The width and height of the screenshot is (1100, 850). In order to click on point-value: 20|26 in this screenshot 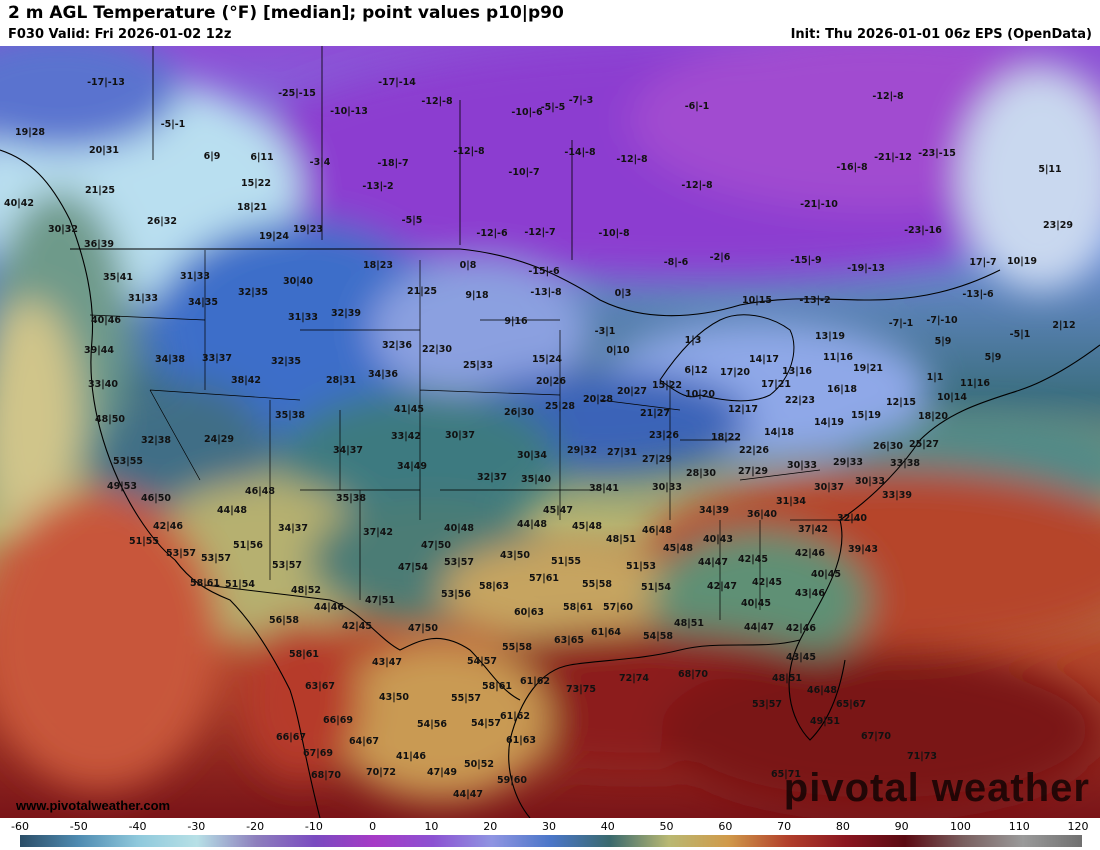, I will do `click(551, 381)`.